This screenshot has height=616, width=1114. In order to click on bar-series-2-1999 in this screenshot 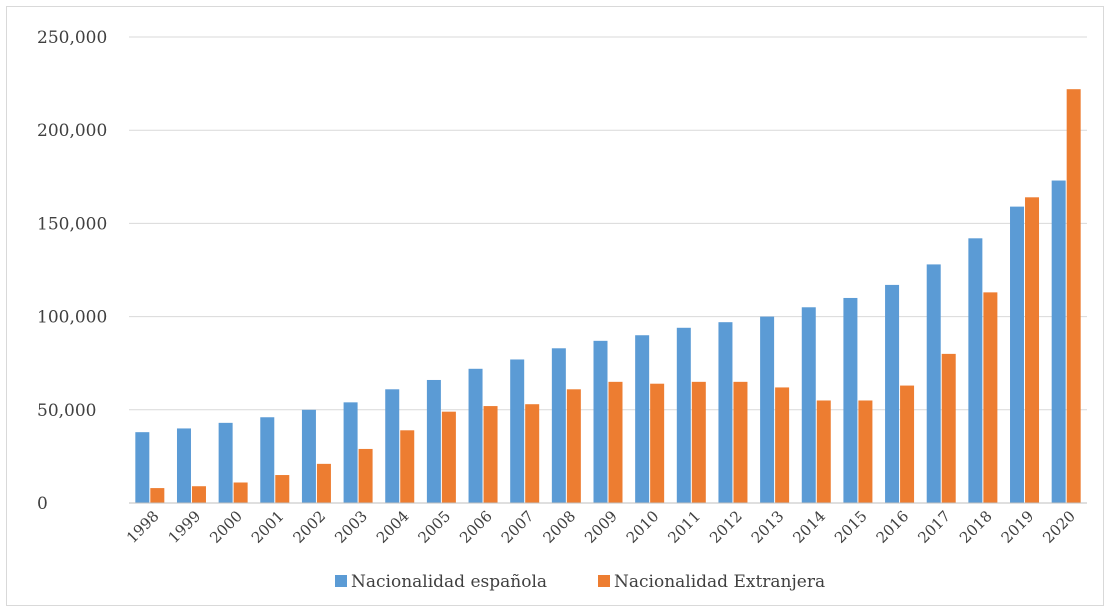, I will do `click(198, 494)`.